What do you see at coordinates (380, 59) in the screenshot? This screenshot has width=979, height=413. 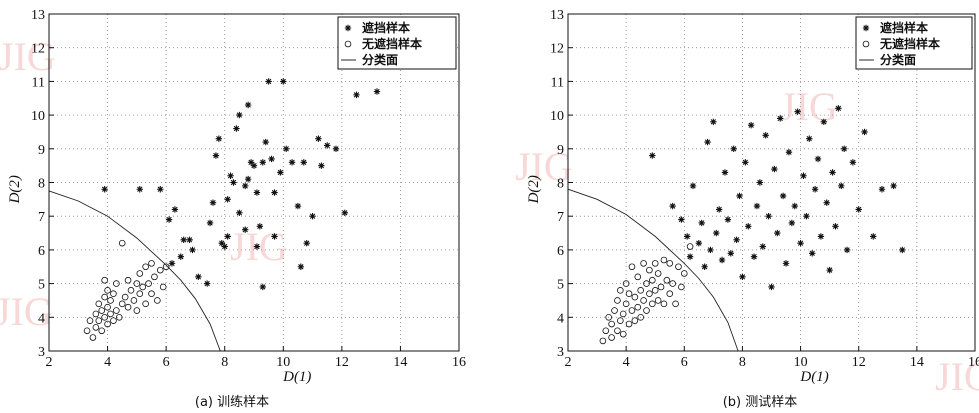 I see `legend-entry-boundary: 分类面` at bounding box center [380, 59].